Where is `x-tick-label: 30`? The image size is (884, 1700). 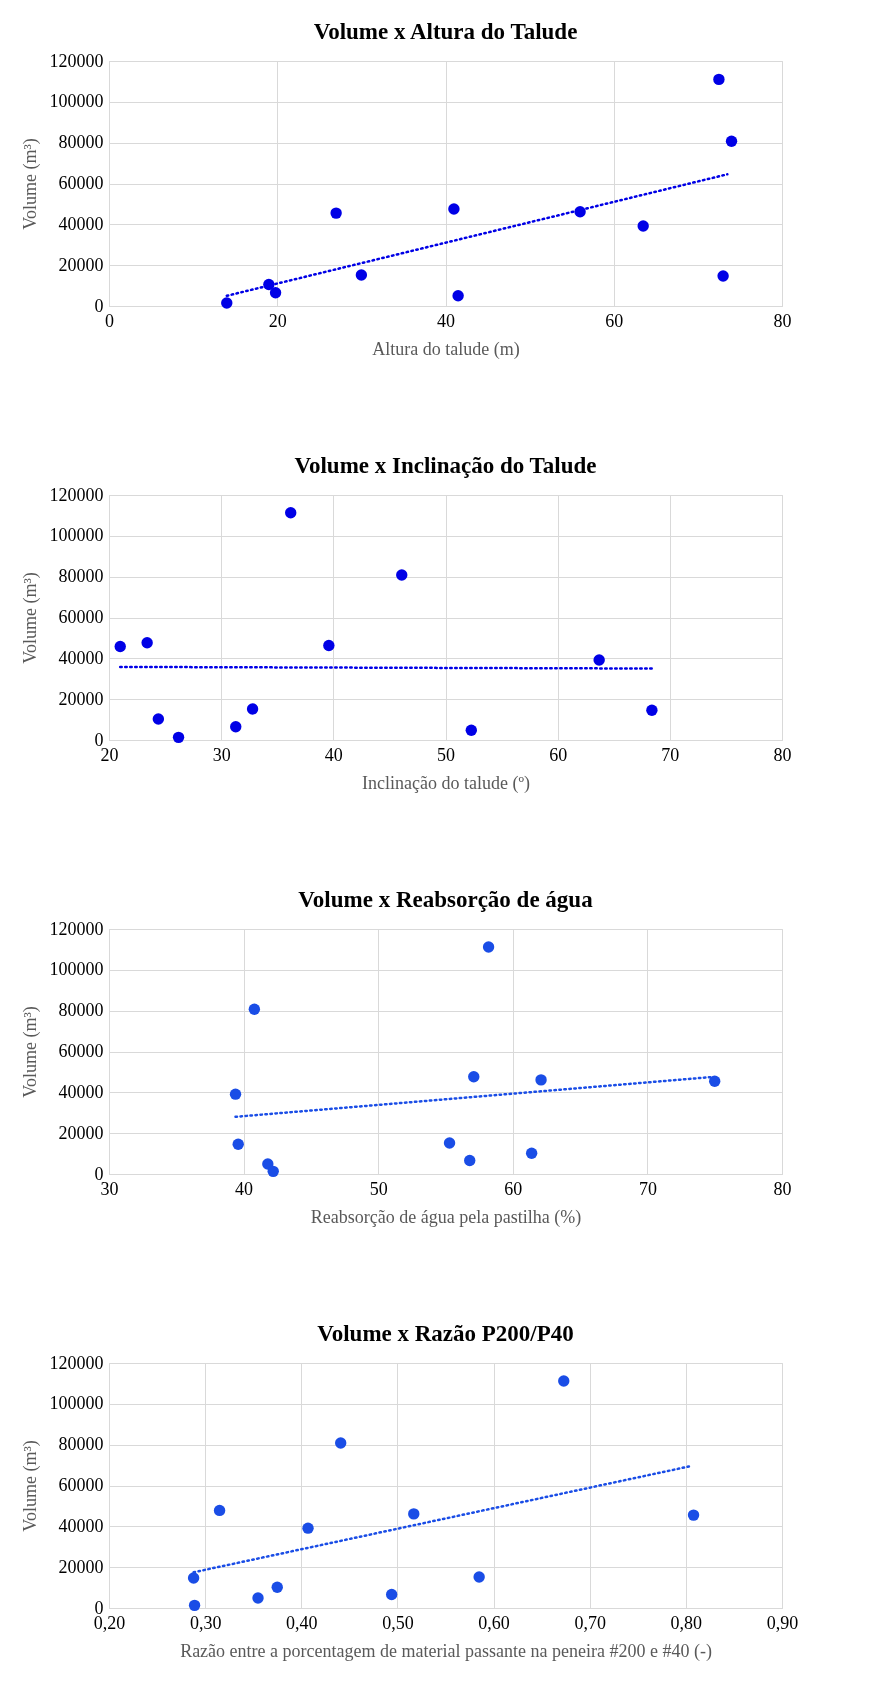
x-tick-label: 30 is located at coordinates (221, 754).